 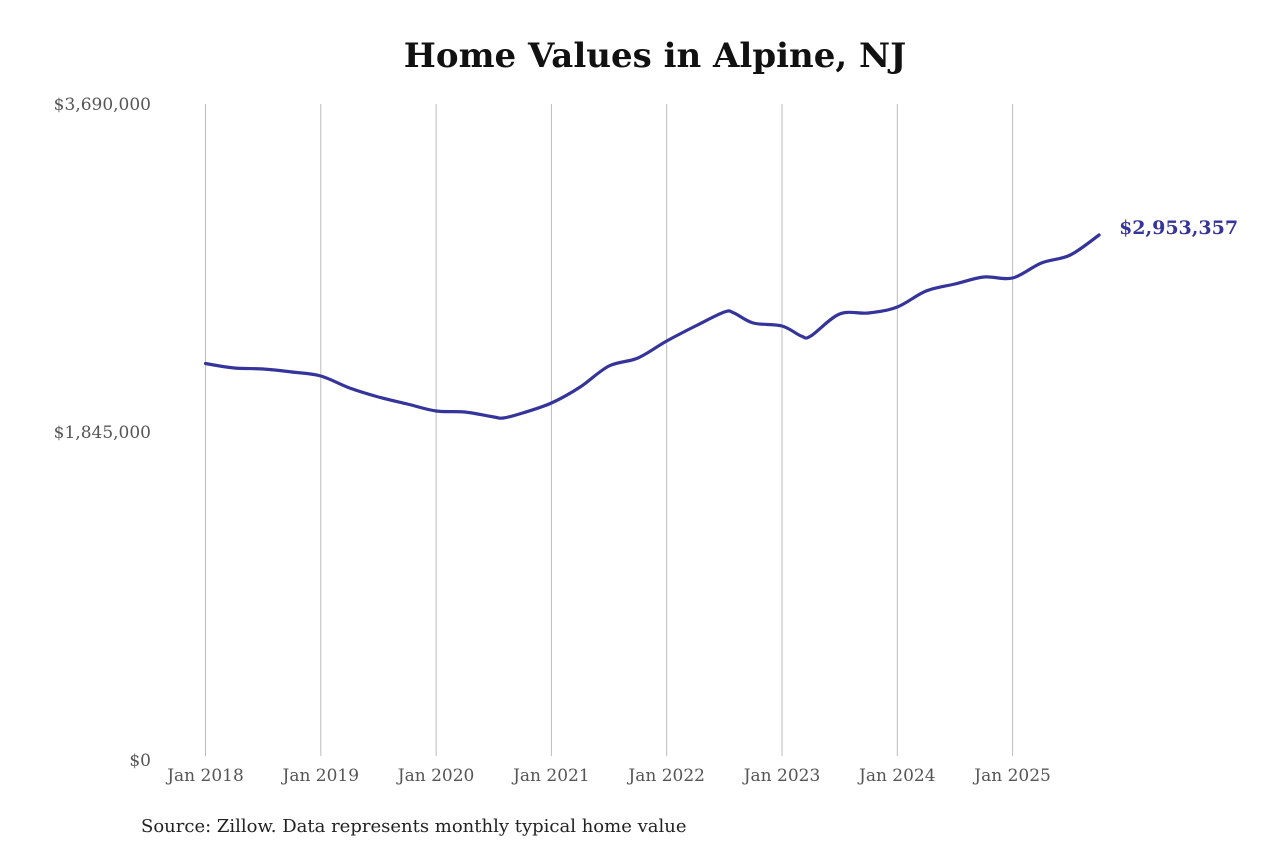 What do you see at coordinates (320, 776) in the screenshot?
I see `x-tick-label: Jan 2019` at bounding box center [320, 776].